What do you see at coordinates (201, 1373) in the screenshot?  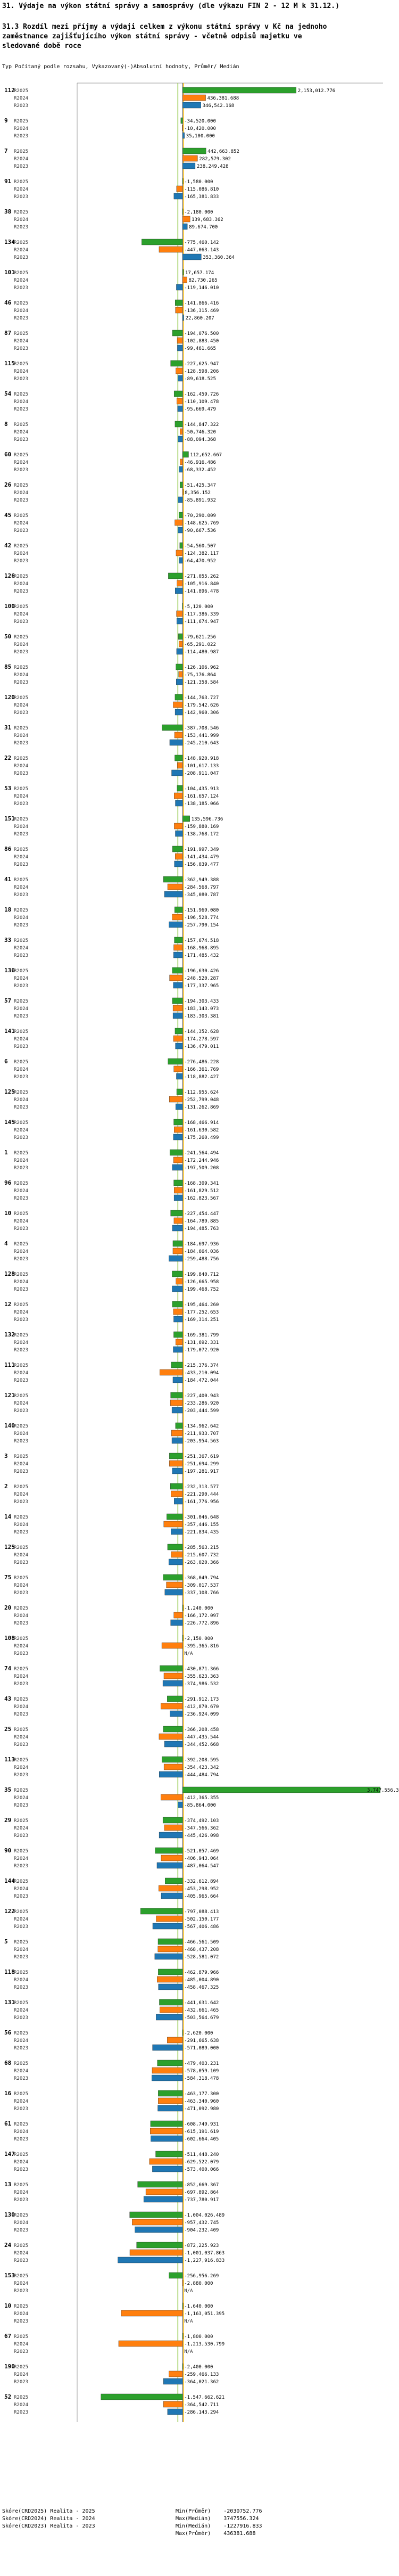 I see `data-label: -433,210.094` at bounding box center [201, 1373].